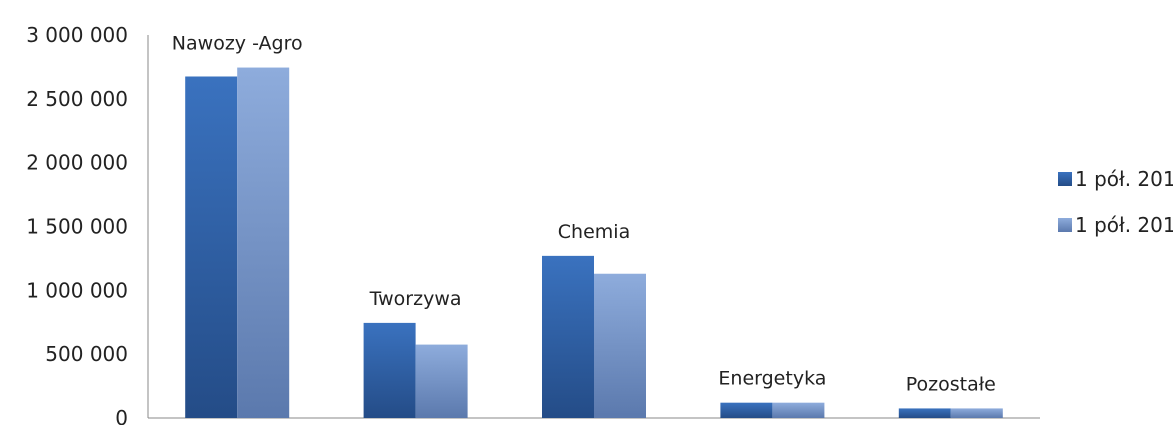 The width and height of the screenshot is (1173, 425). What do you see at coordinates (77, 227) in the screenshot?
I see `y-tick-label: 1 500 000` at bounding box center [77, 227].